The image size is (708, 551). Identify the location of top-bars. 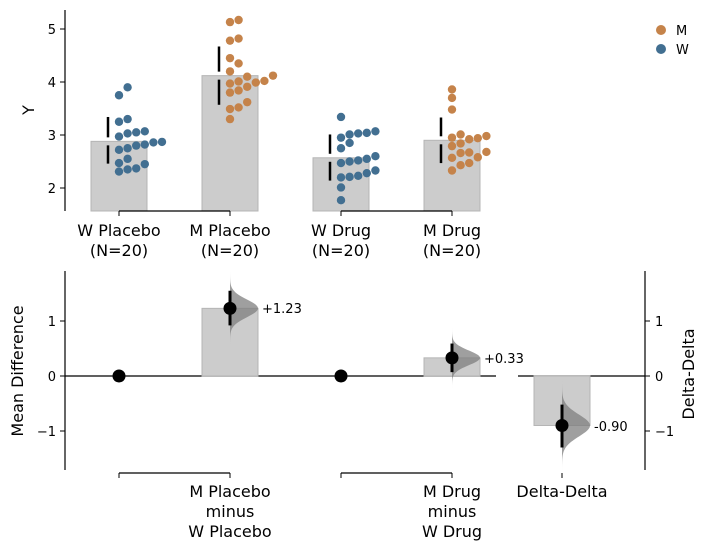
(285, 143).